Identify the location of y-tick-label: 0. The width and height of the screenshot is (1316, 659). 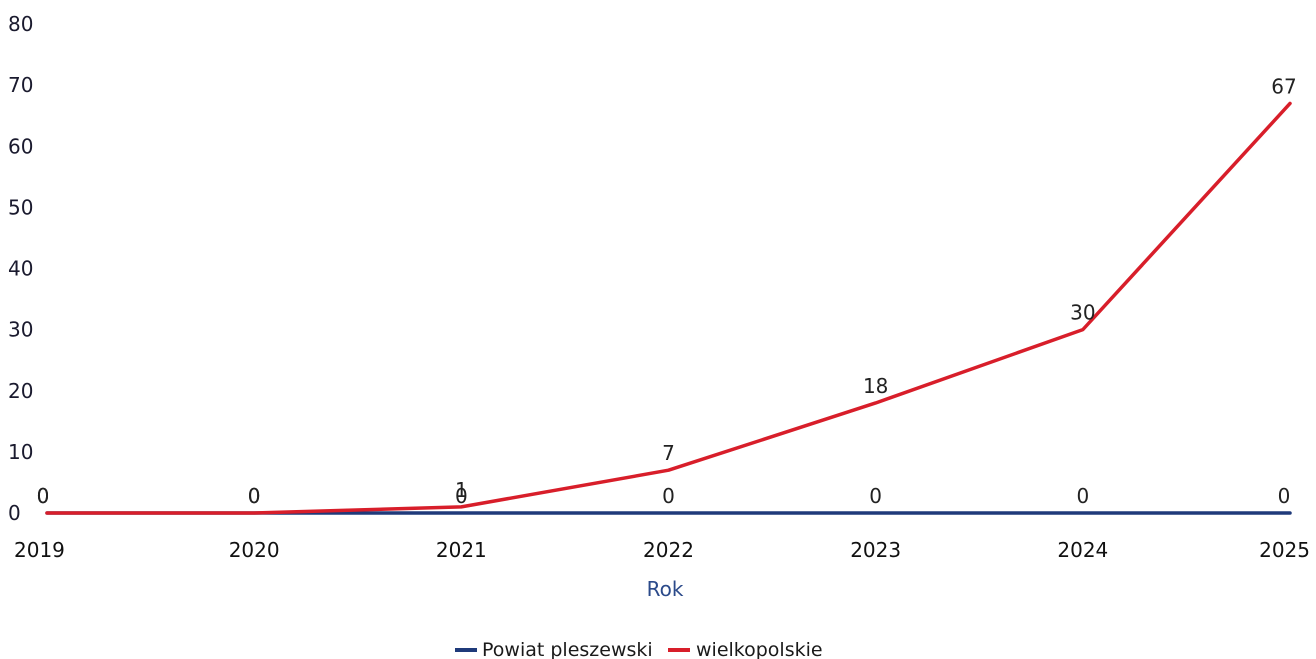
(14, 513).